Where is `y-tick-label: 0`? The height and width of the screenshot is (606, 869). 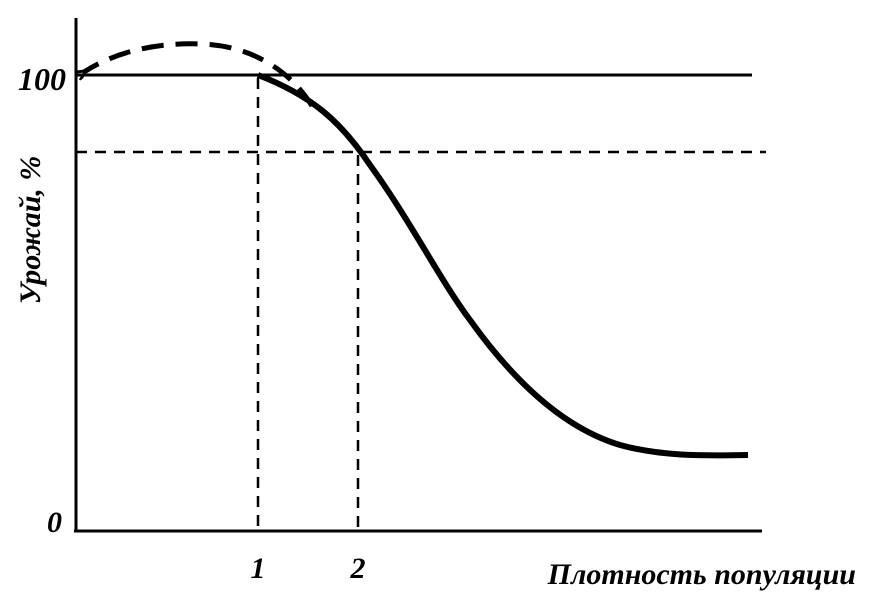 y-tick-label: 0 is located at coordinates (54, 522).